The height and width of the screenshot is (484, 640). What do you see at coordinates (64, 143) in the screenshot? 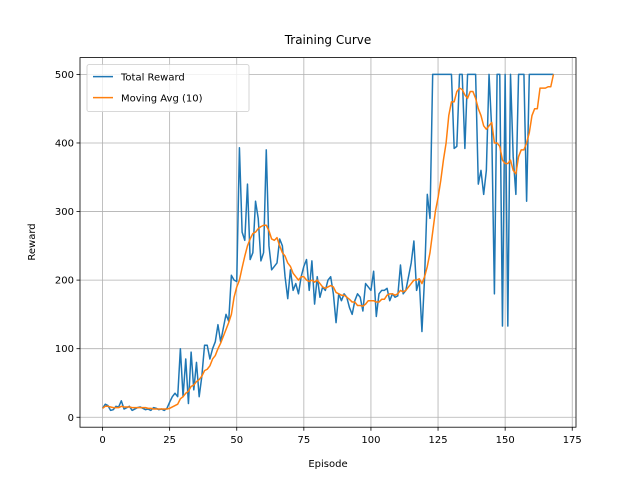
I see `y-tick-label: 400` at bounding box center [64, 143].